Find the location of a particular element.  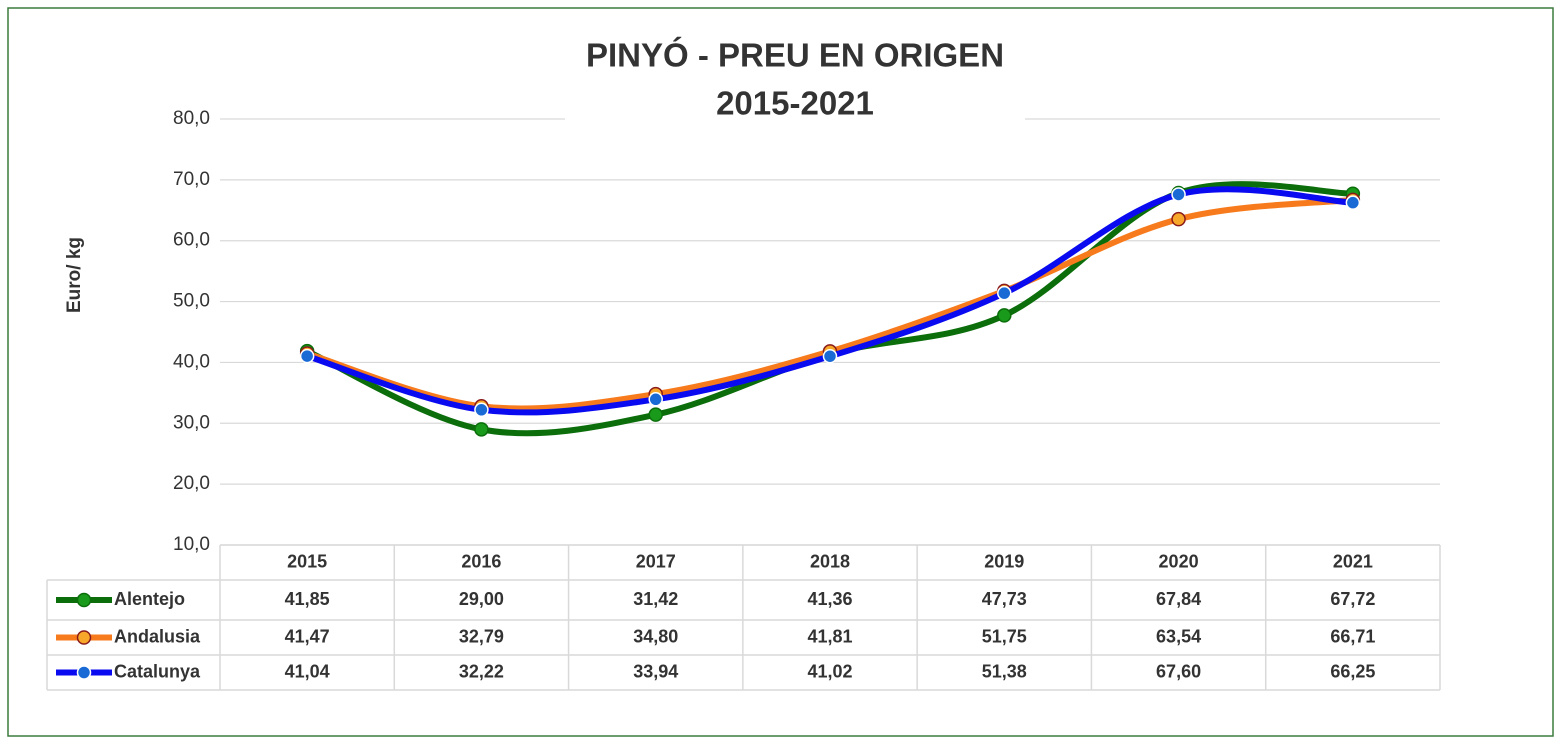

y-tick-label: 10,0 is located at coordinates (191, 544).